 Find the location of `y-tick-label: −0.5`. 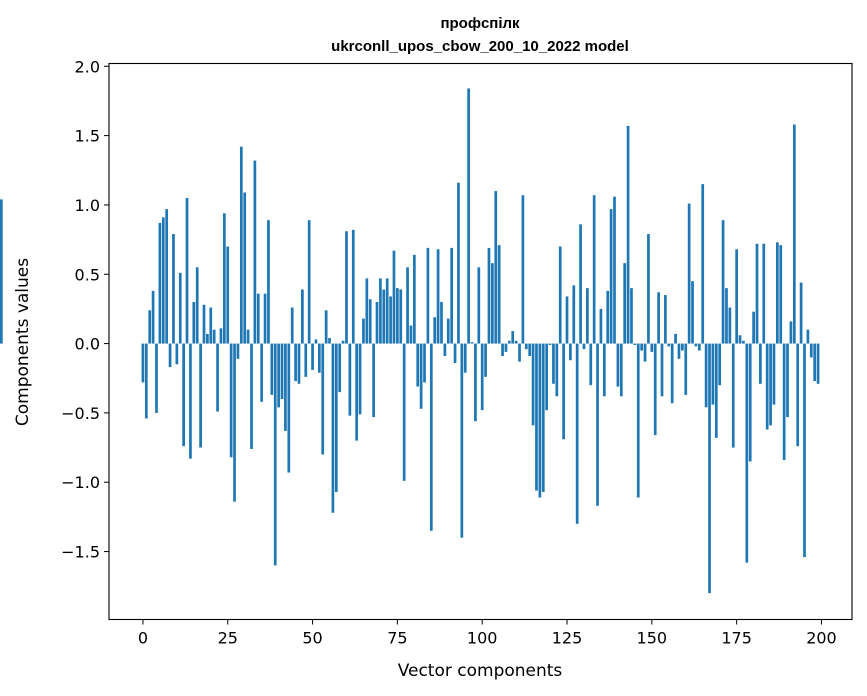

y-tick-label: −0.5 is located at coordinates (80, 413).